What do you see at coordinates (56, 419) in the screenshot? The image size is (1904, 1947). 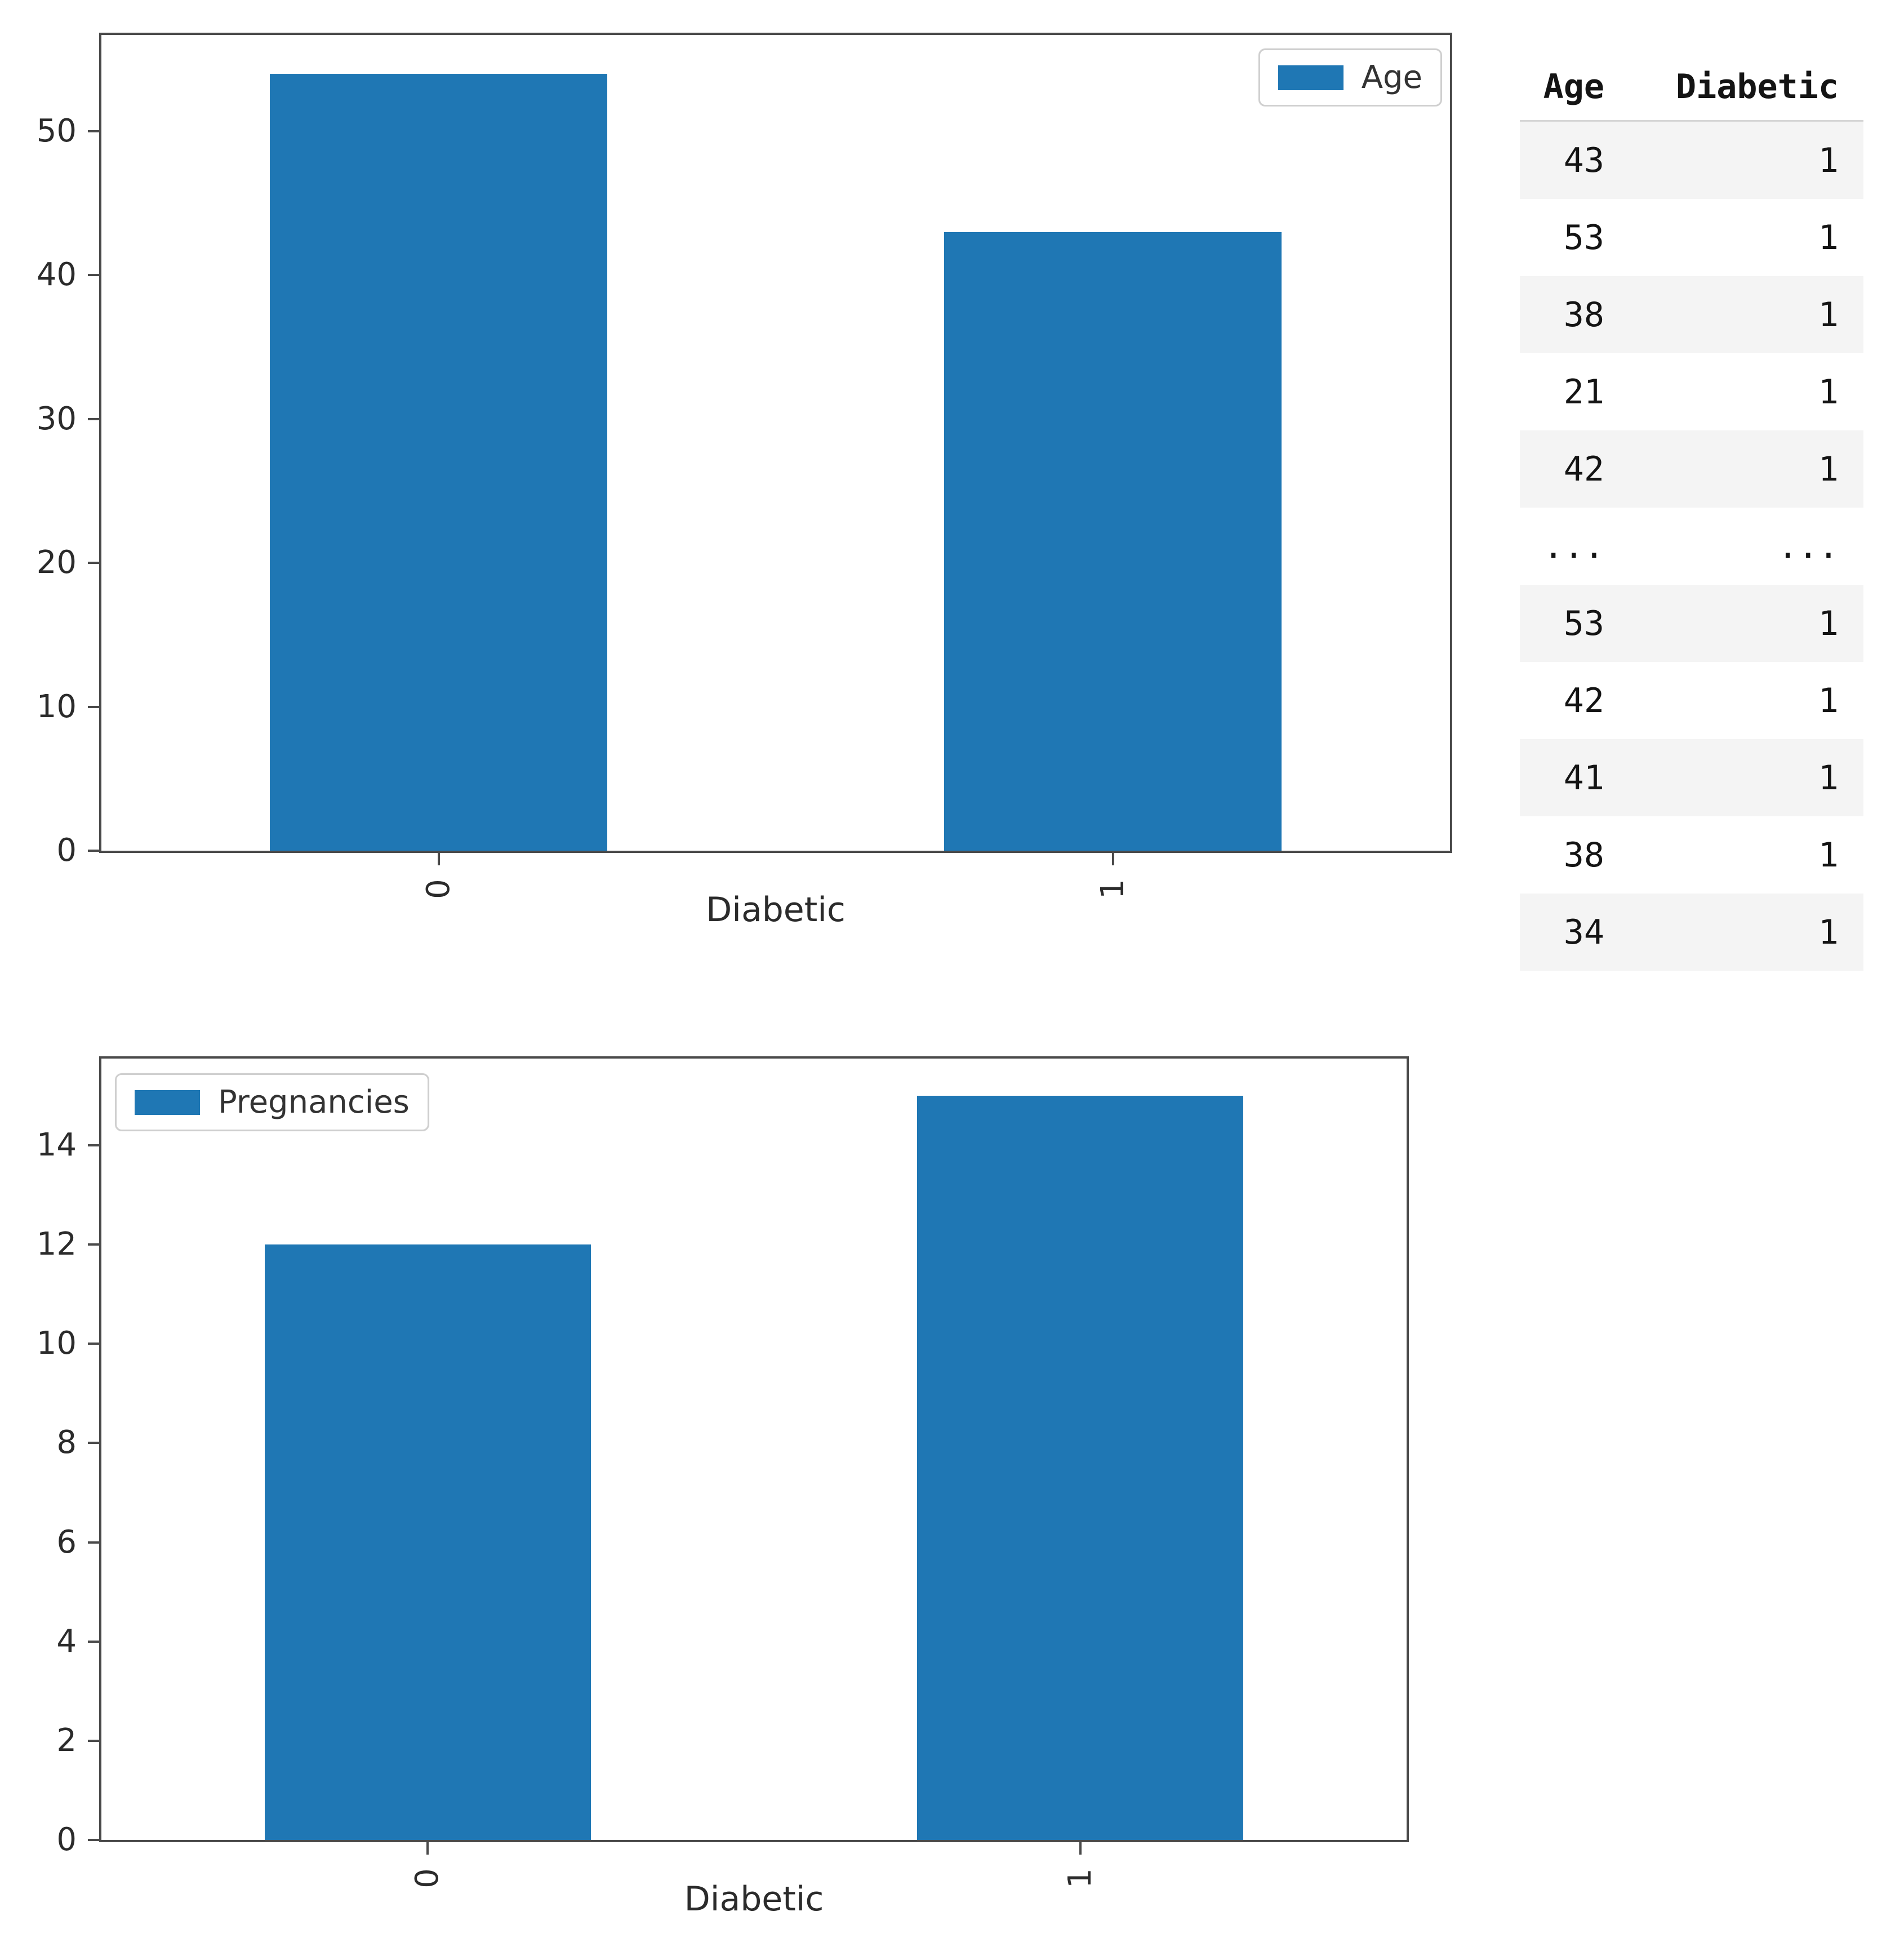 I see `y-tick-label: 30` at bounding box center [56, 419].